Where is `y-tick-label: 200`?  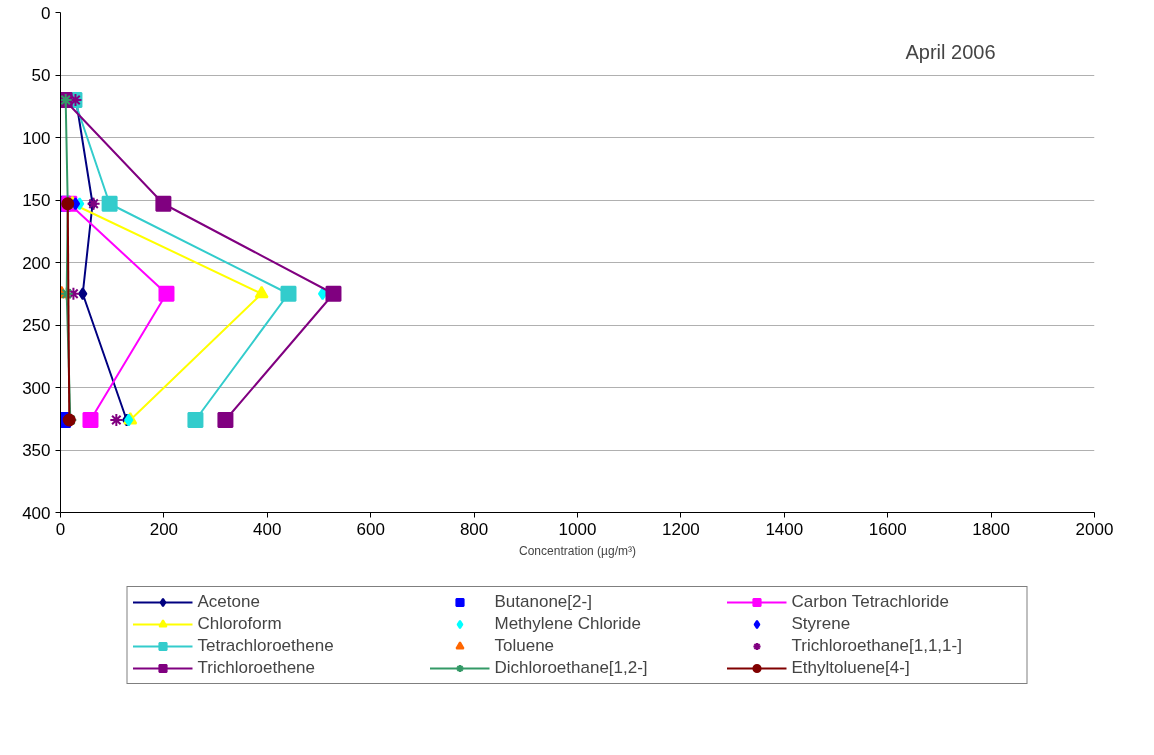
y-tick-label: 200 is located at coordinates (36, 263).